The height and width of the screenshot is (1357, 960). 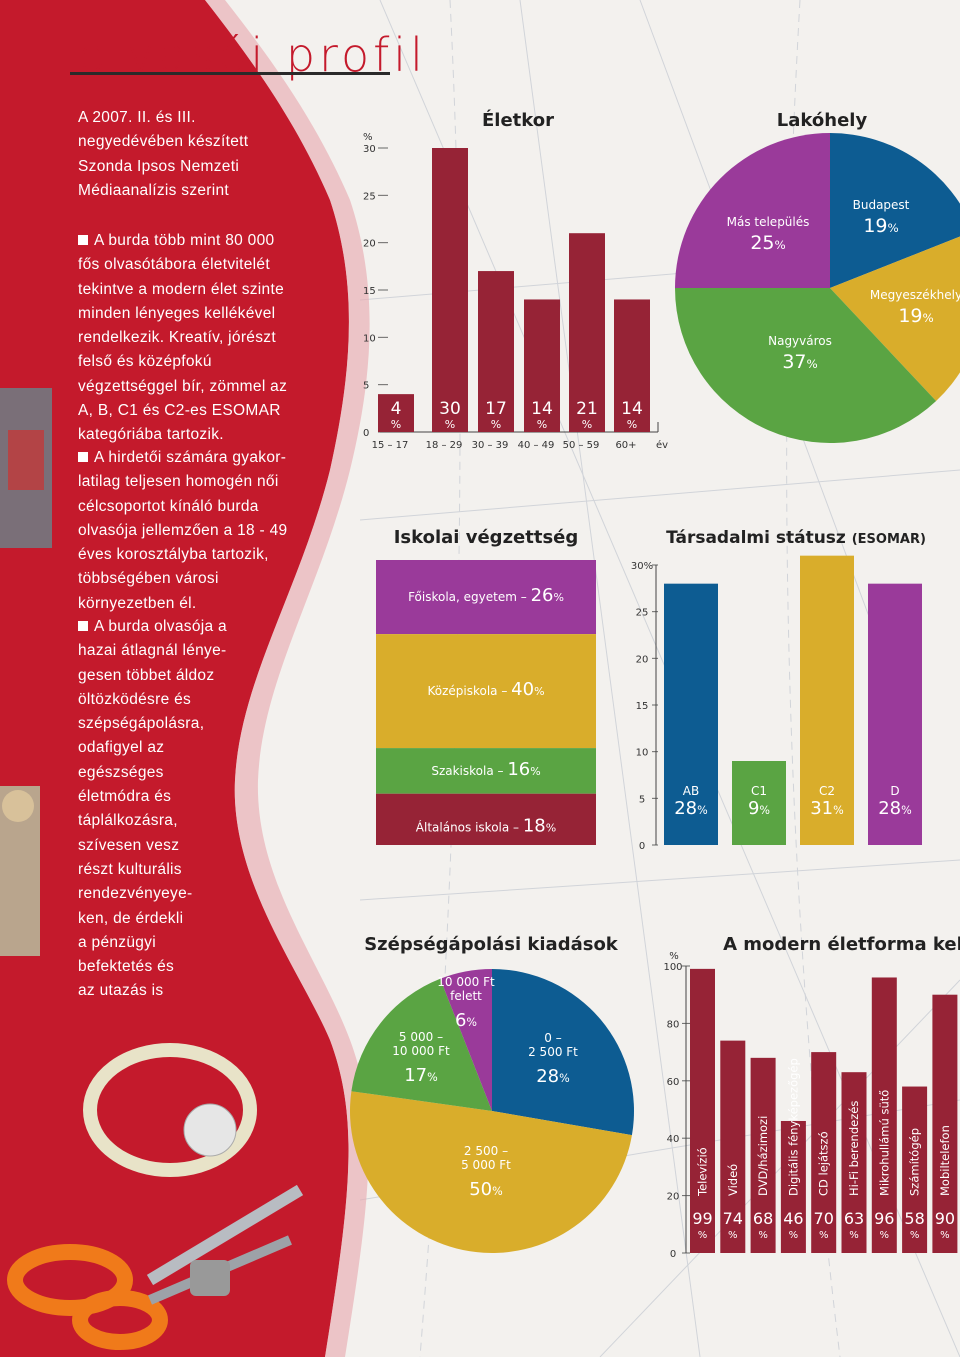 What do you see at coordinates (542, 409) in the screenshot?
I see `bar-value-label: 14` at bounding box center [542, 409].